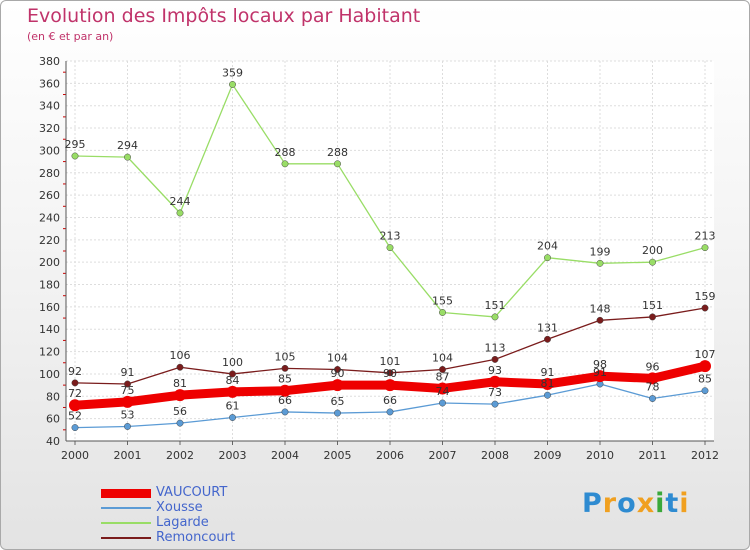 This screenshot has width=750, height=550. I want to click on data-label: 52, so click(75, 416).